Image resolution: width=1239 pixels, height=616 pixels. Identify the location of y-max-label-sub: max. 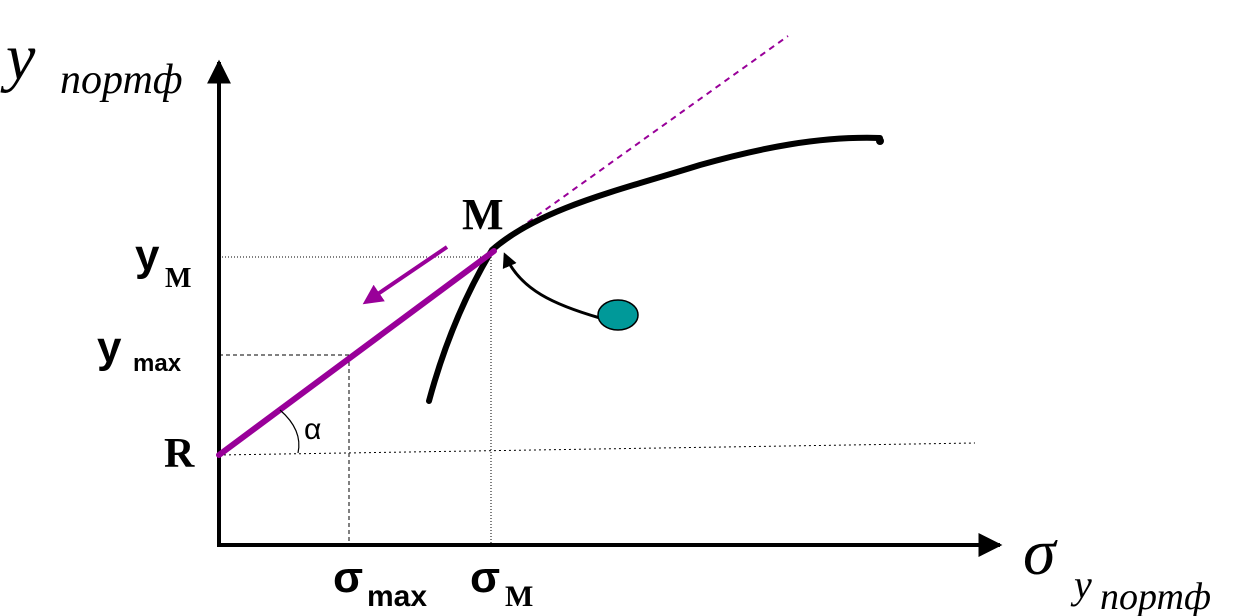
(157, 363).